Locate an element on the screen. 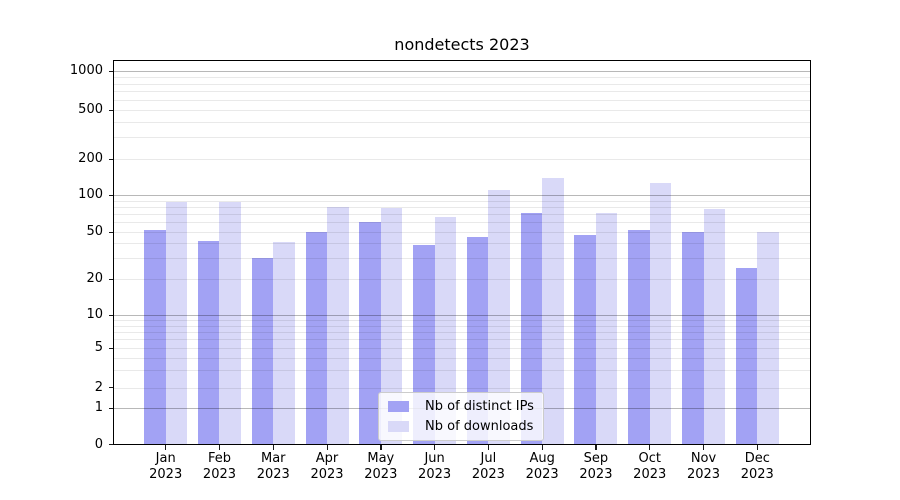 The width and height of the screenshot is (900, 500). y-tick-label: 5 is located at coordinates (98, 347).